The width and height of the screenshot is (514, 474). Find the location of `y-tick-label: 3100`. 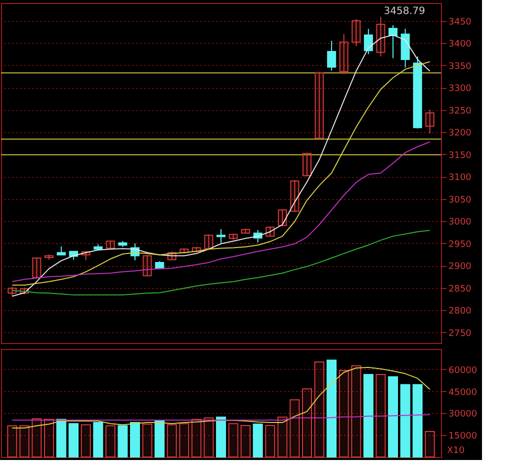

y-tick-label: 3100 is located at coordinates (460, 178).